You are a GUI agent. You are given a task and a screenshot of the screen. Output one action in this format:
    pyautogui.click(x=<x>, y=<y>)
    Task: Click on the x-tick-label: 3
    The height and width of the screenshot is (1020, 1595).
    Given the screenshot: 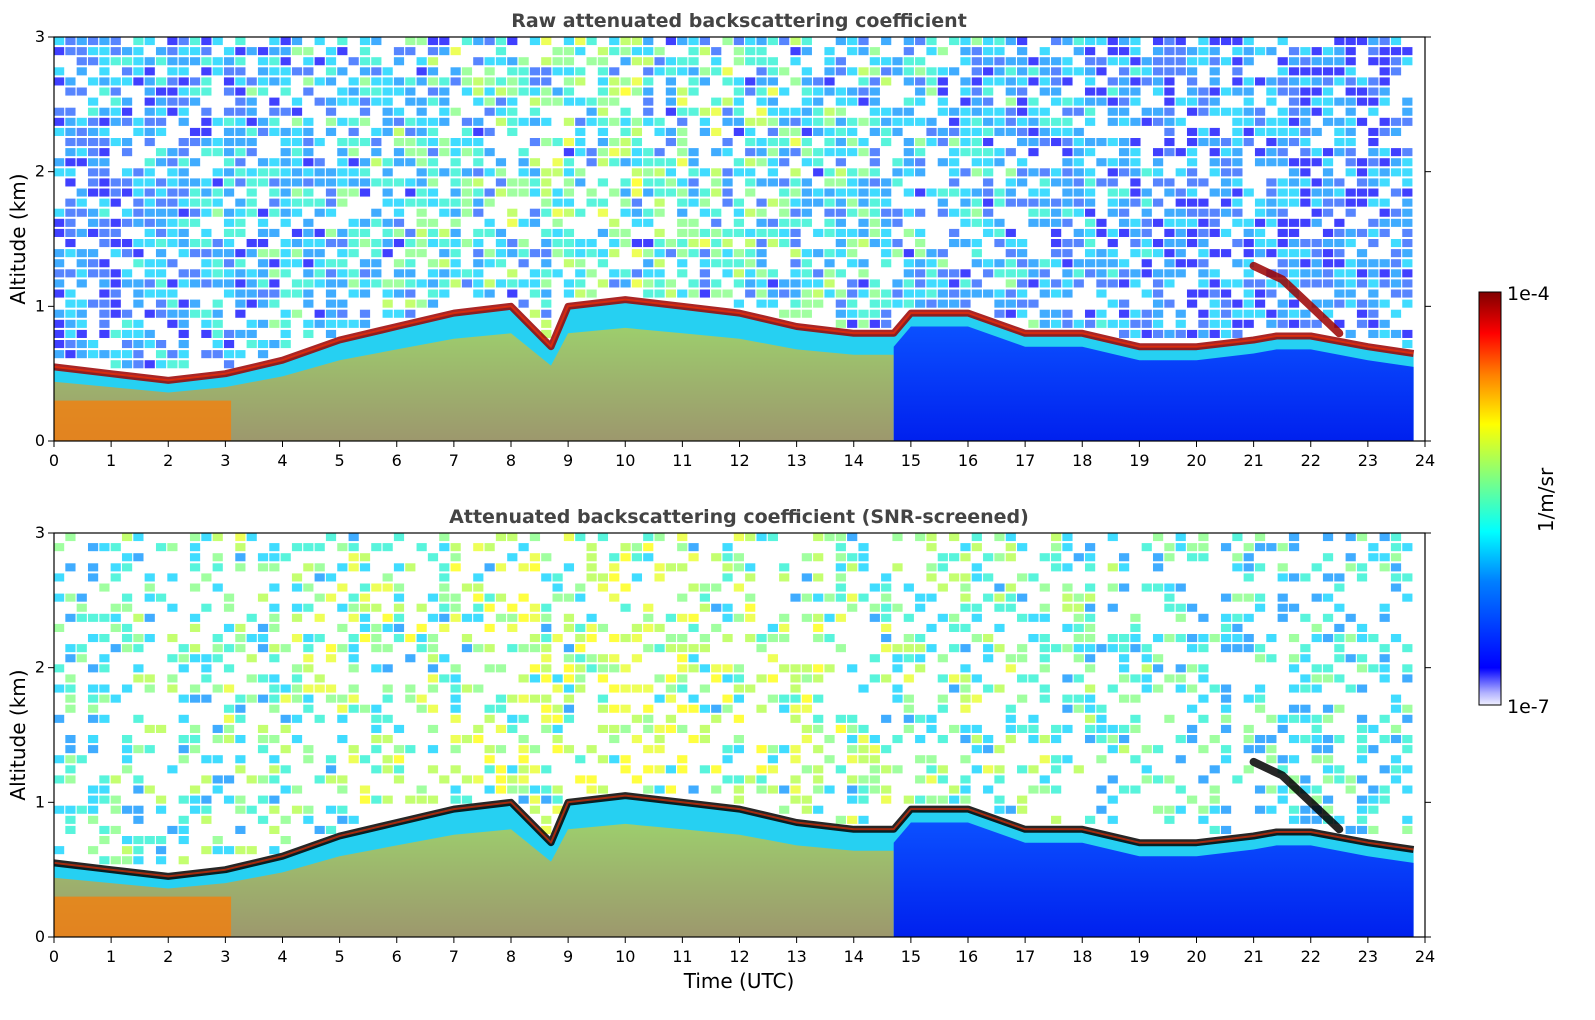 What is the action you would take?
    pyautogui.click(x=225, y=956)
    